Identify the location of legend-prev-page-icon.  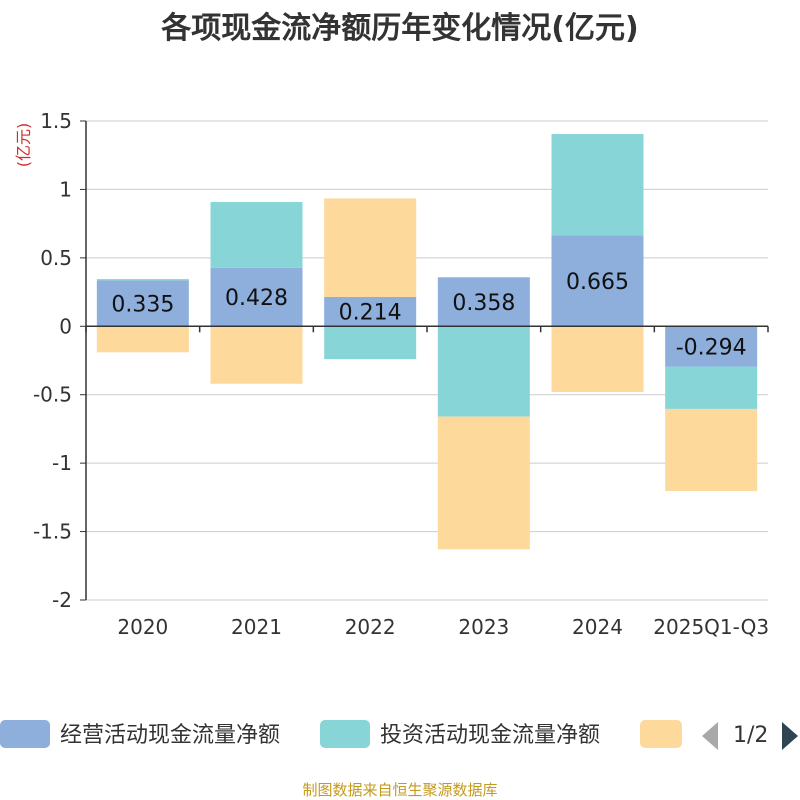
(710, 736).